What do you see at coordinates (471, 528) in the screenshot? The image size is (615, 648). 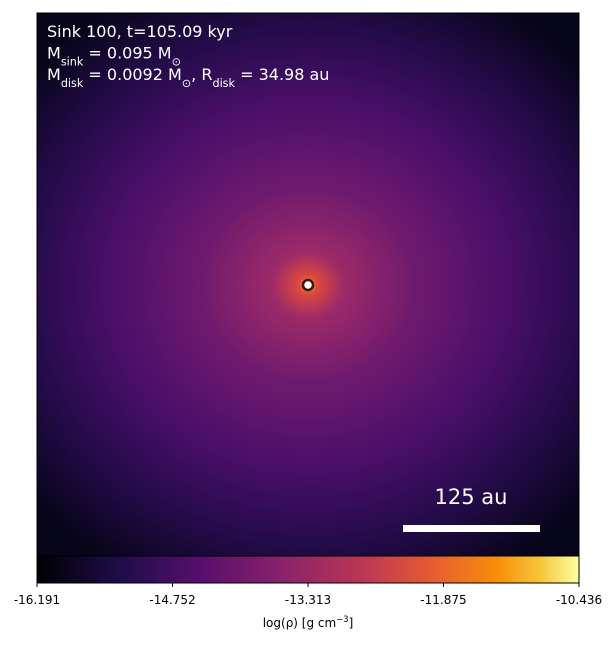 I see `scale-bar` at bounding box center [471, 528].